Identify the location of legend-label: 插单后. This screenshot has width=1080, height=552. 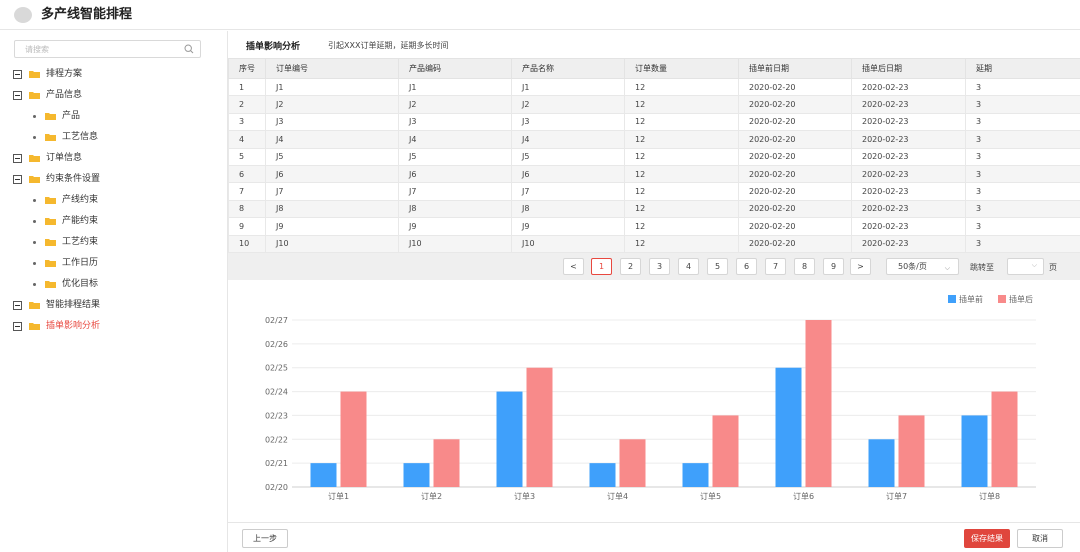
(1021, 299).